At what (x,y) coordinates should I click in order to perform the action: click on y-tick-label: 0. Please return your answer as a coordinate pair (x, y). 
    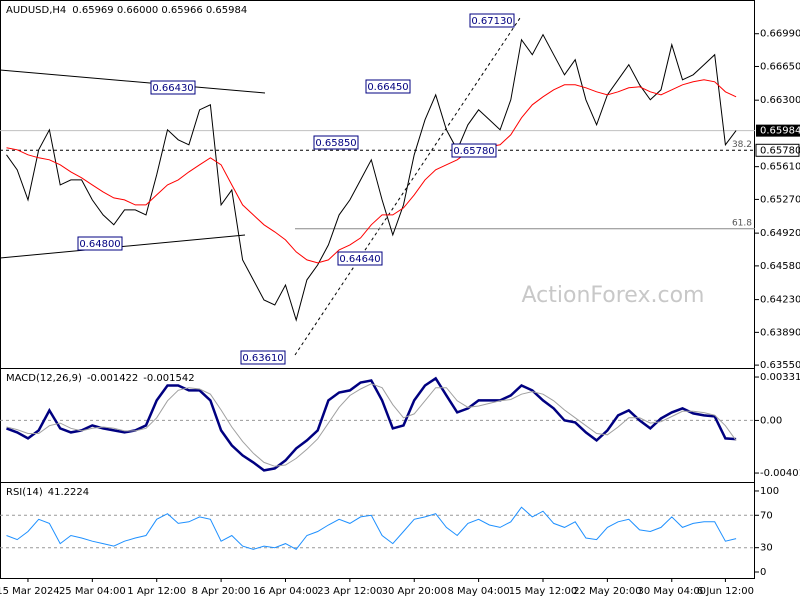
    Looking at the image, I should click on (763, 572).